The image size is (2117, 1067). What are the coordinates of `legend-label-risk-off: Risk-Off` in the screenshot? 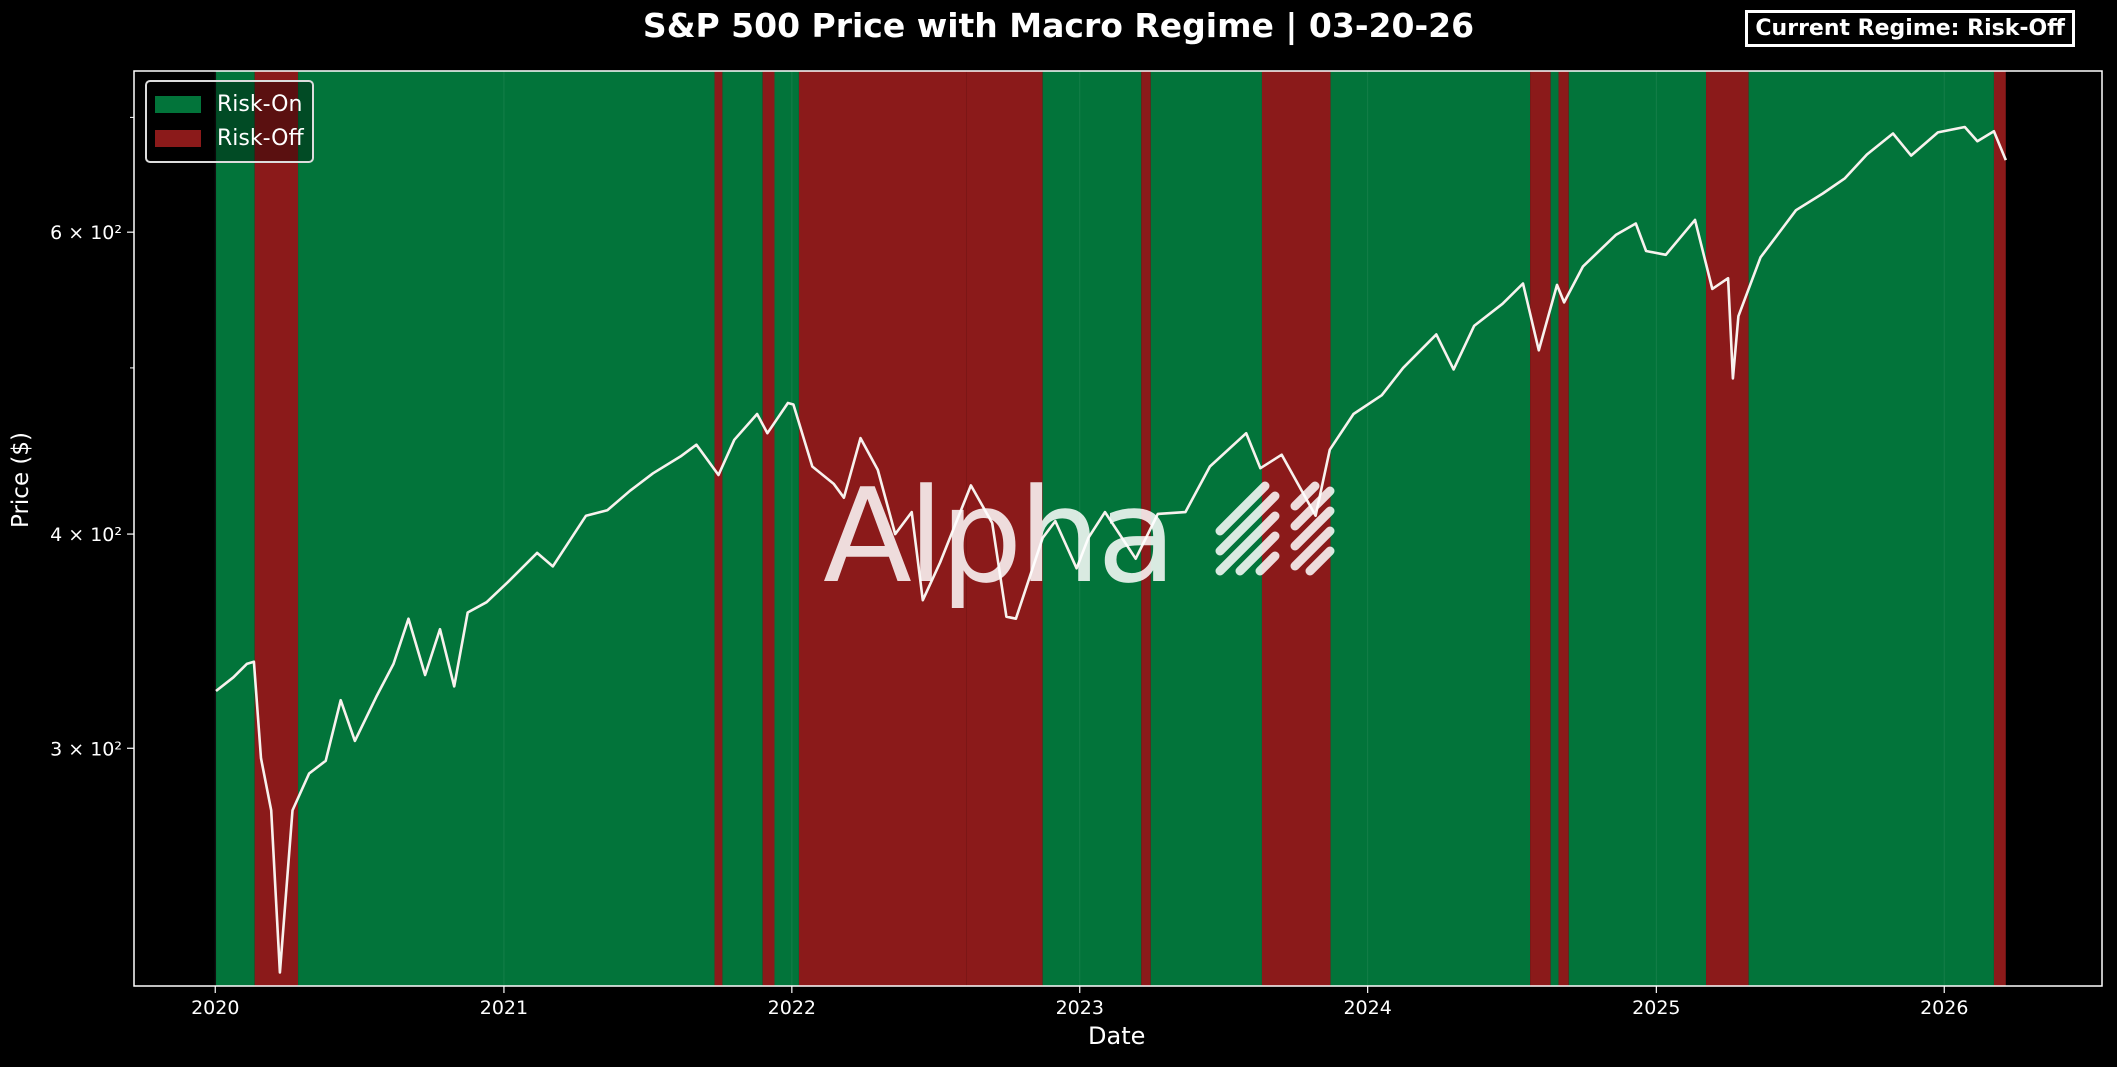 It's located at (260, 138).